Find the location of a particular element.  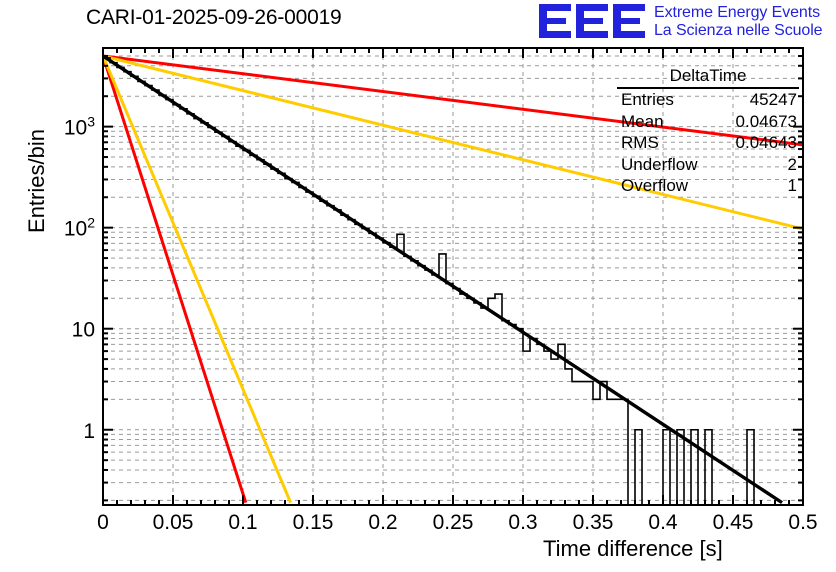

x-tick-label: 0.1 is located at coordinates (242, 522).